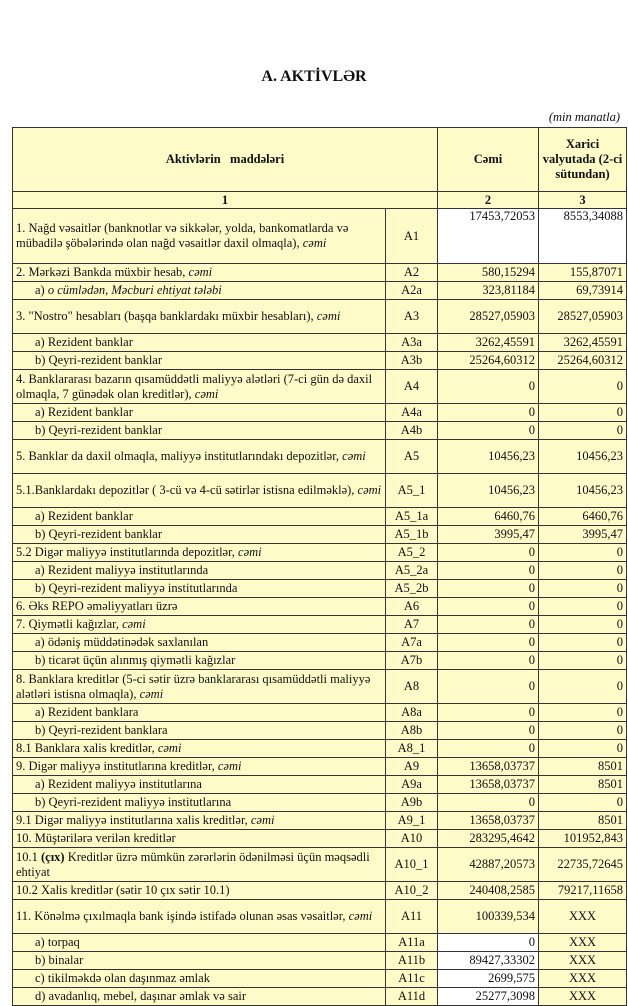  What do you see at coordinates (411, 534) in the screenshot?
I see `row-code: A5_1b` at bounding box center [411, 534].